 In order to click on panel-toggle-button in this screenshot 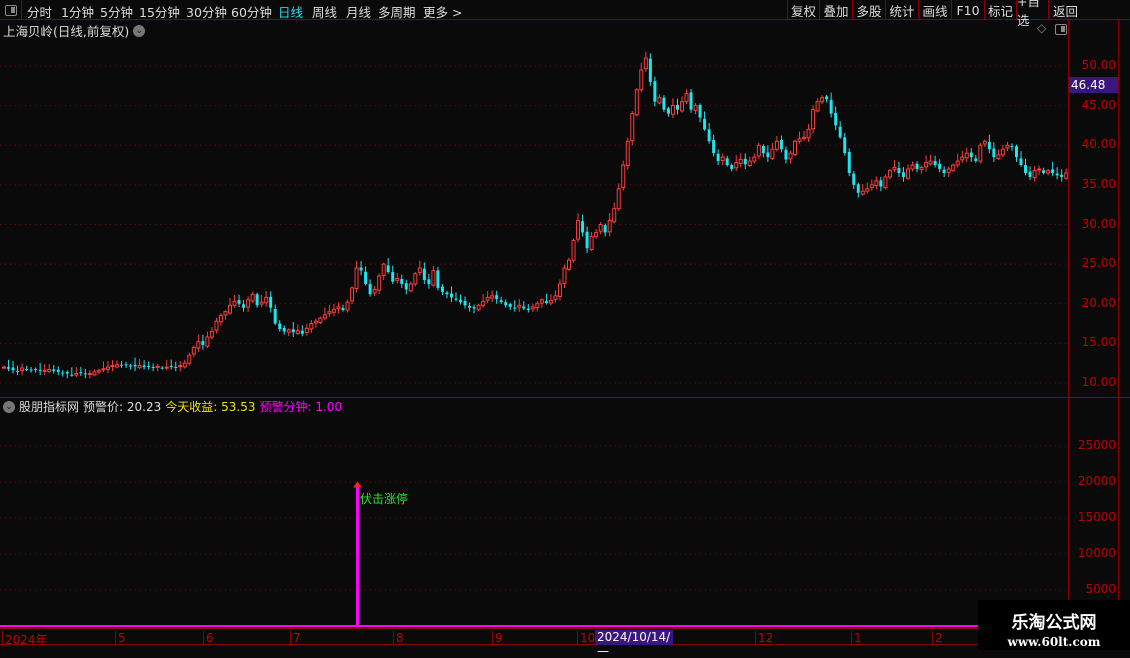, I will do `click(11, 10)`.